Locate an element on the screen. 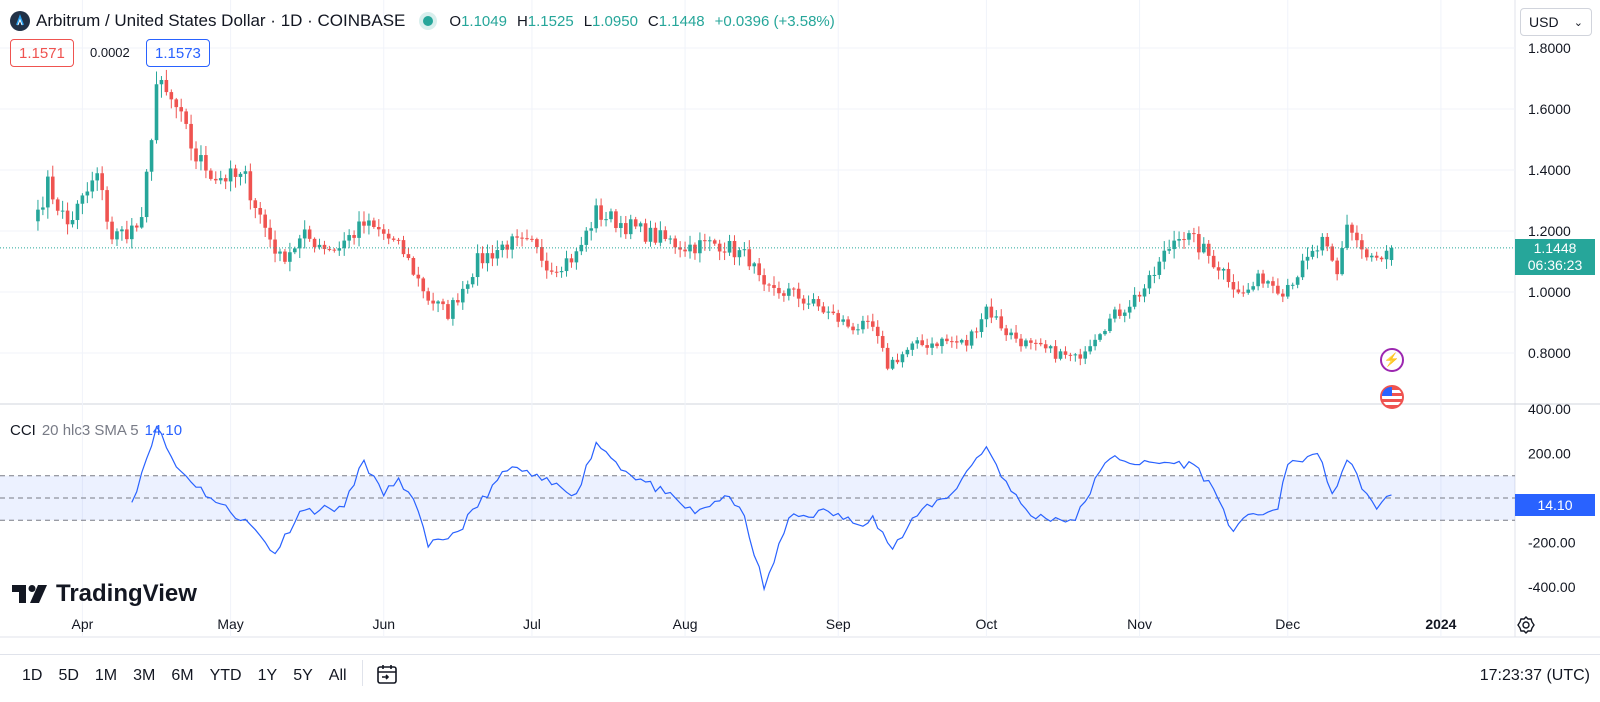 This screenshot has height=702, width=1600. currency-value: USD is located at coordinates (1544, 22).